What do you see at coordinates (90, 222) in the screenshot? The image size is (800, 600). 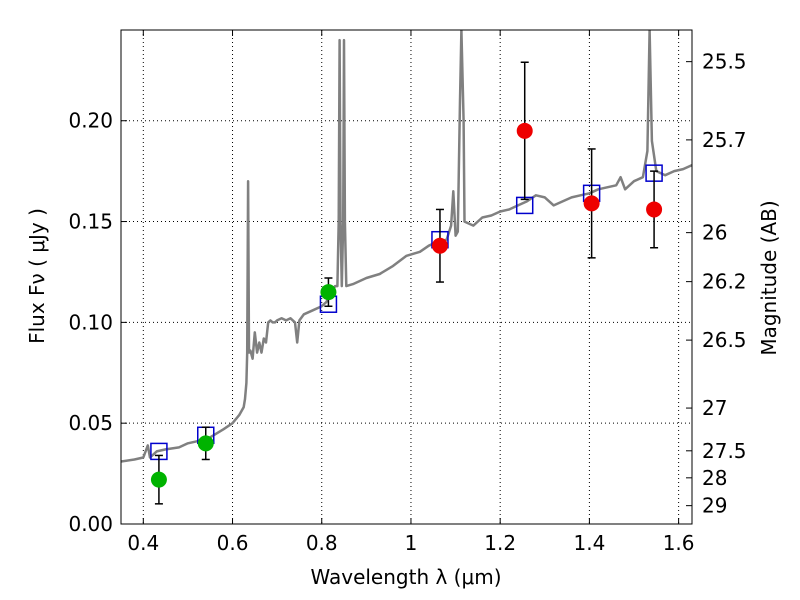 I see `y-tick-label: 0.15` at bounding box center [90, 222].